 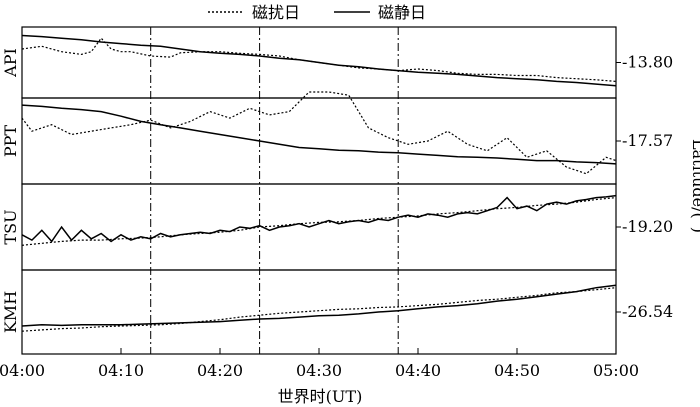 I want to click on xtick-label-0410: 04:10, so click(x=121, y=370).